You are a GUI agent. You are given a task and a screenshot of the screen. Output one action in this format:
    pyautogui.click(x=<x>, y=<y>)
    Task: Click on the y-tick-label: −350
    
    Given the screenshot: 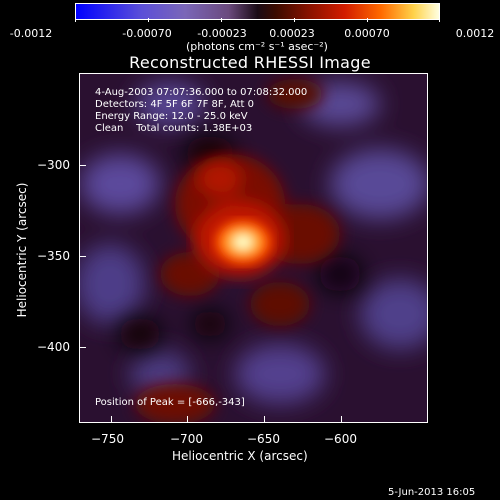 What is the action you would take?
    pyautogui.click(x=53, y=256)
    